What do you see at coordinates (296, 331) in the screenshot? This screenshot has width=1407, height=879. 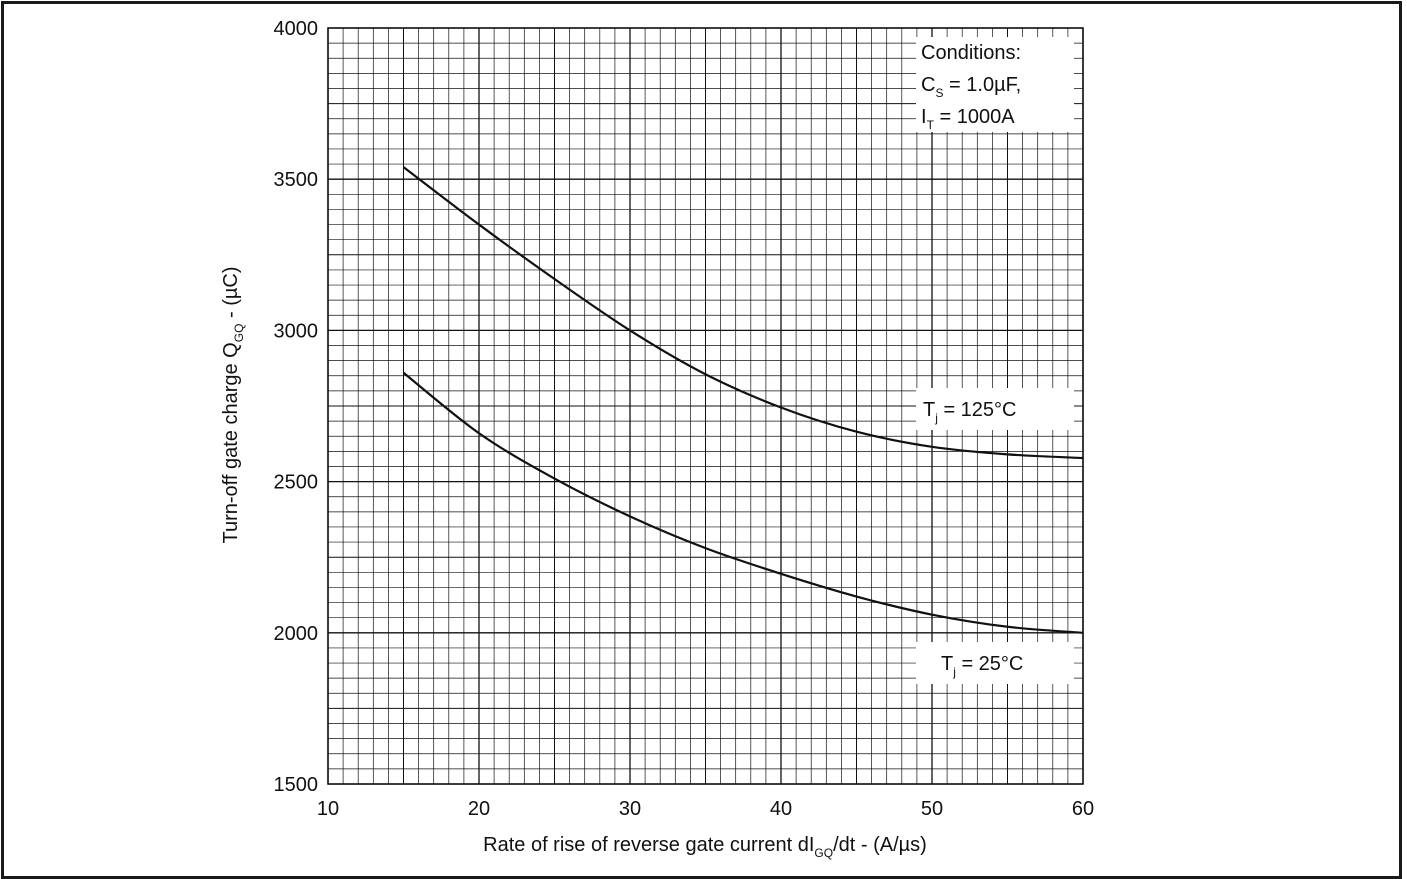 I see `y-tick-label: 3000` at bounding box center [296, 331].